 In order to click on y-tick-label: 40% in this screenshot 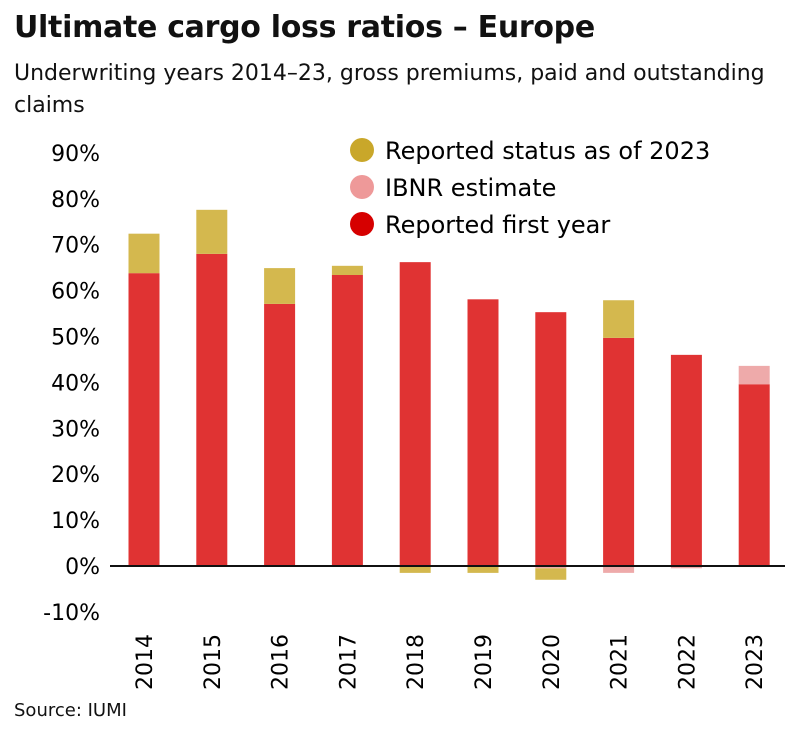, I will do `click(75, 383)`.